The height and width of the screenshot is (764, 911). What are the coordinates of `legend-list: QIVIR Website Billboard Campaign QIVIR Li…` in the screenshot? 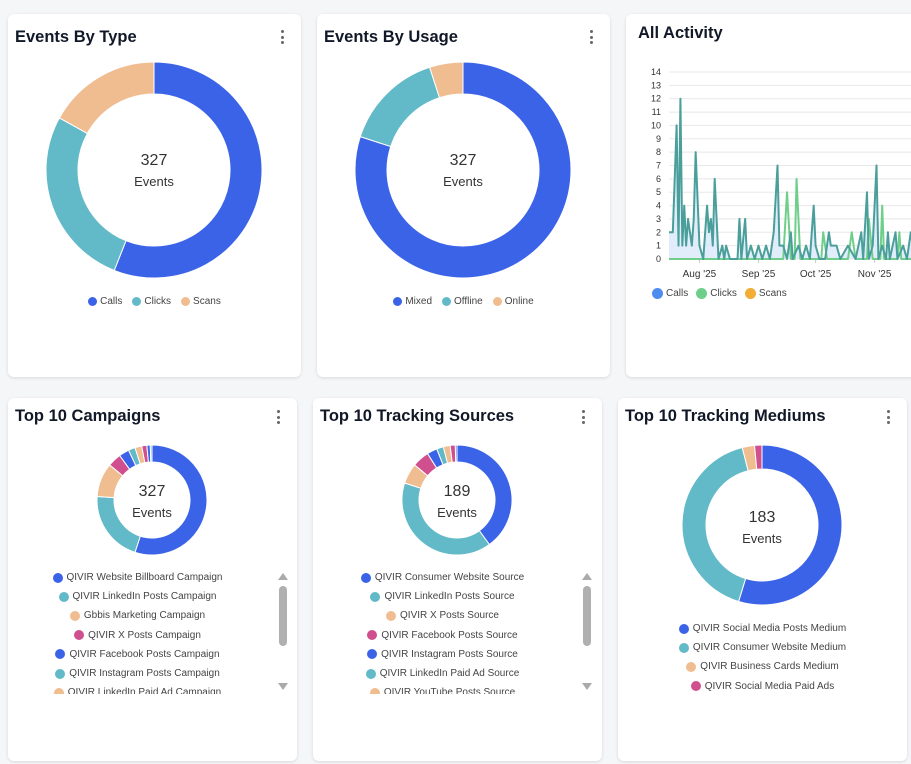 It's located at (137, 631).